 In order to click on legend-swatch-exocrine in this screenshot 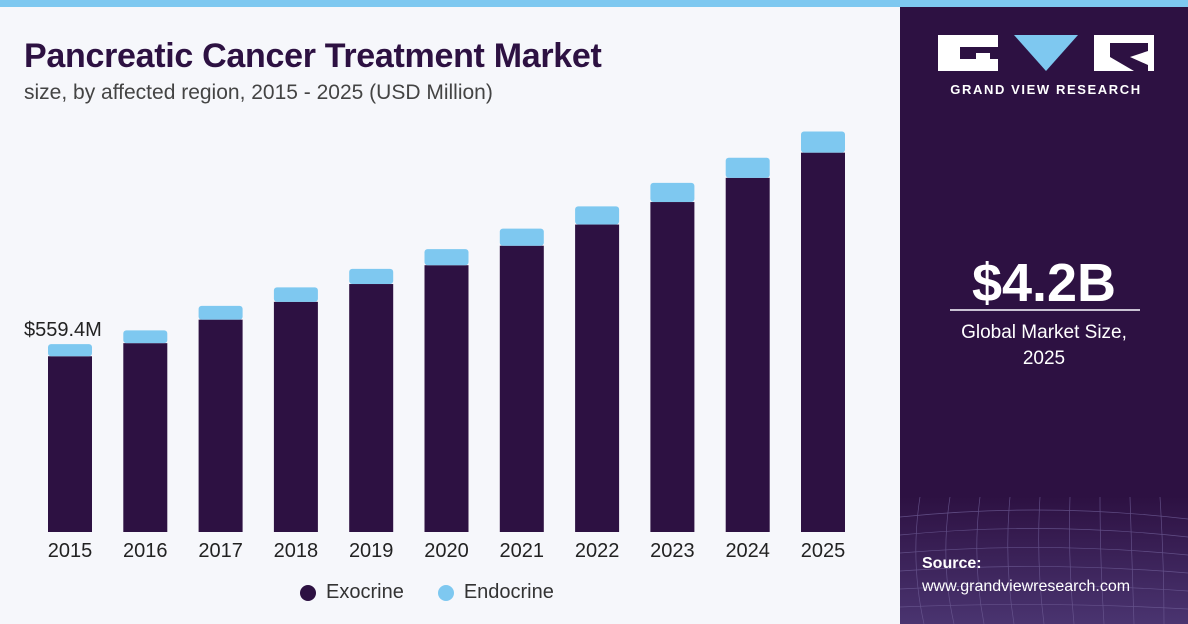, I will do `click(308, 592)`.